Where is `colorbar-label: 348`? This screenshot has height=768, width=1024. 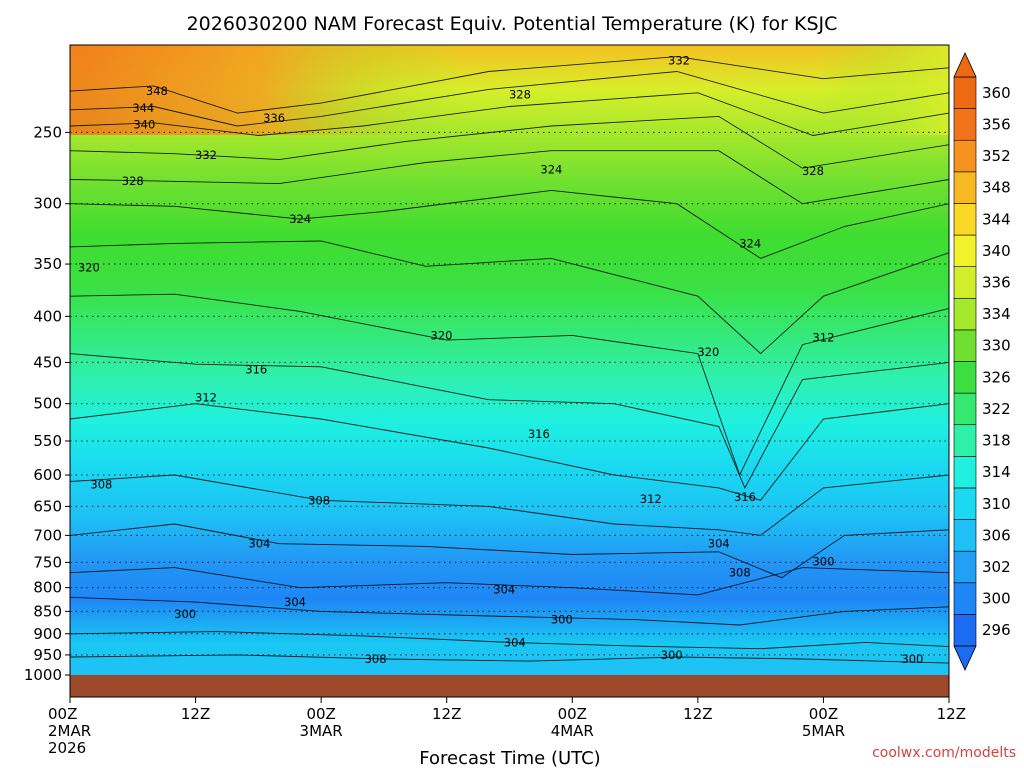
colorbar-label: 348 is located at coordinates (996, 188).